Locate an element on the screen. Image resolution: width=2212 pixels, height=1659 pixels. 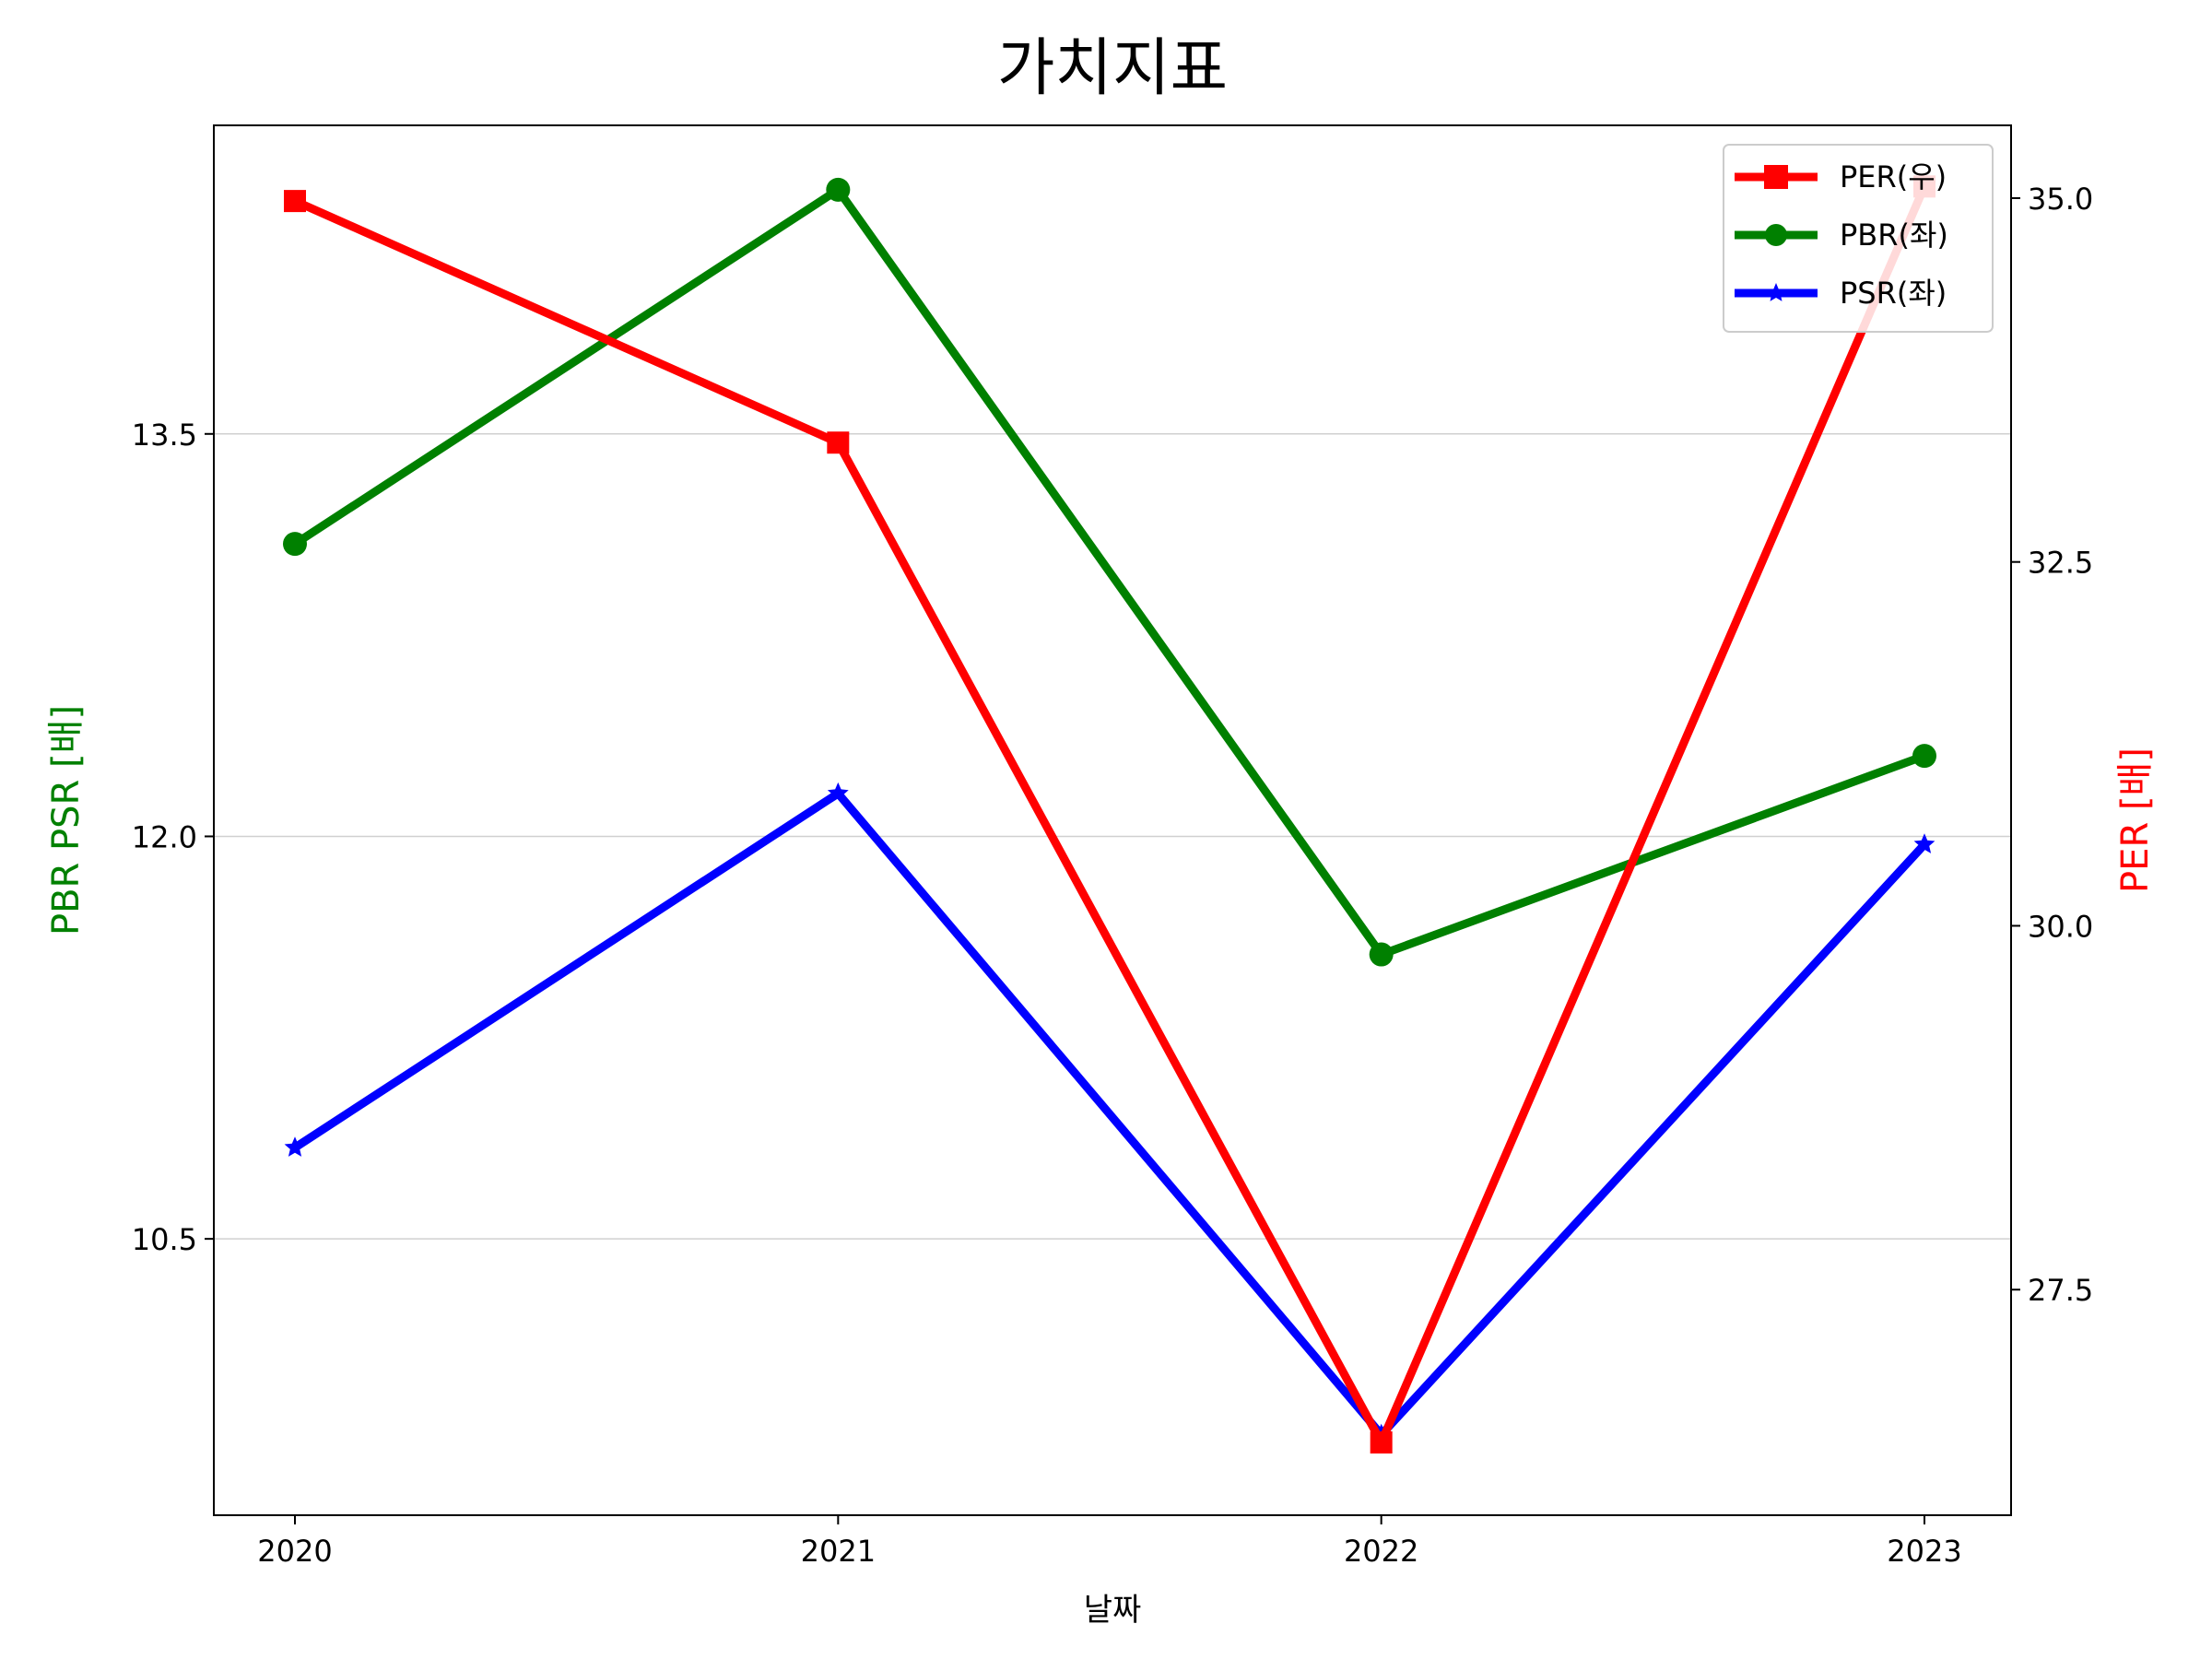
y-axis-label-left: PBR PSR [배] is located at coordinates (66, 820).